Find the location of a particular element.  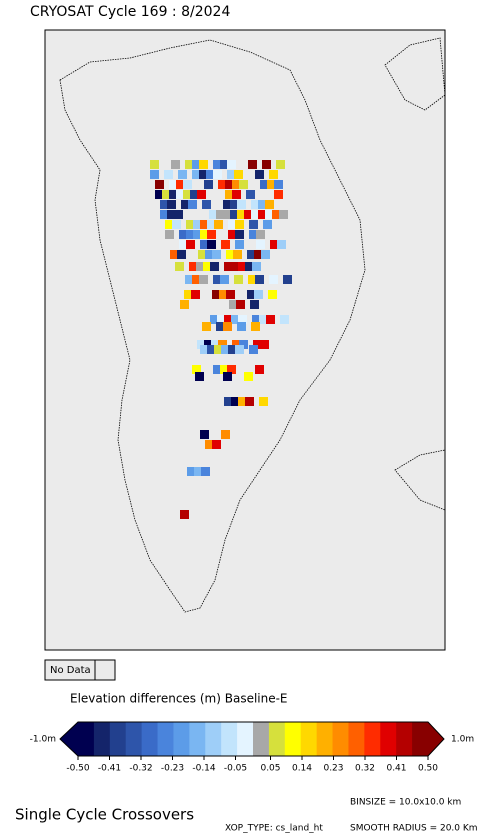

coastline-iceland is located at coordinates (420, 480).